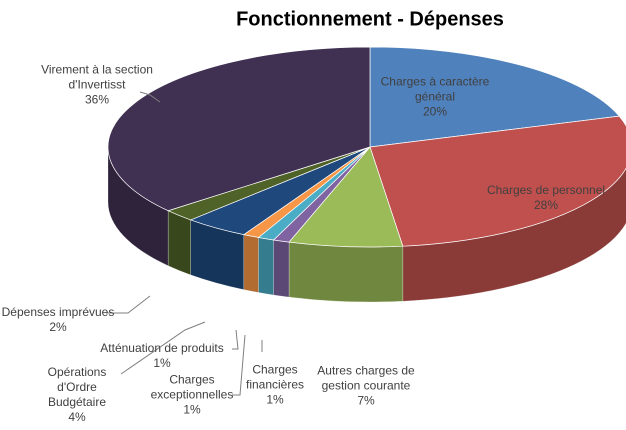  Describe the element at coordinates (370, 19) in the screenshot. I see `chart-title: Fonctionnement - Dépenses` at that location.